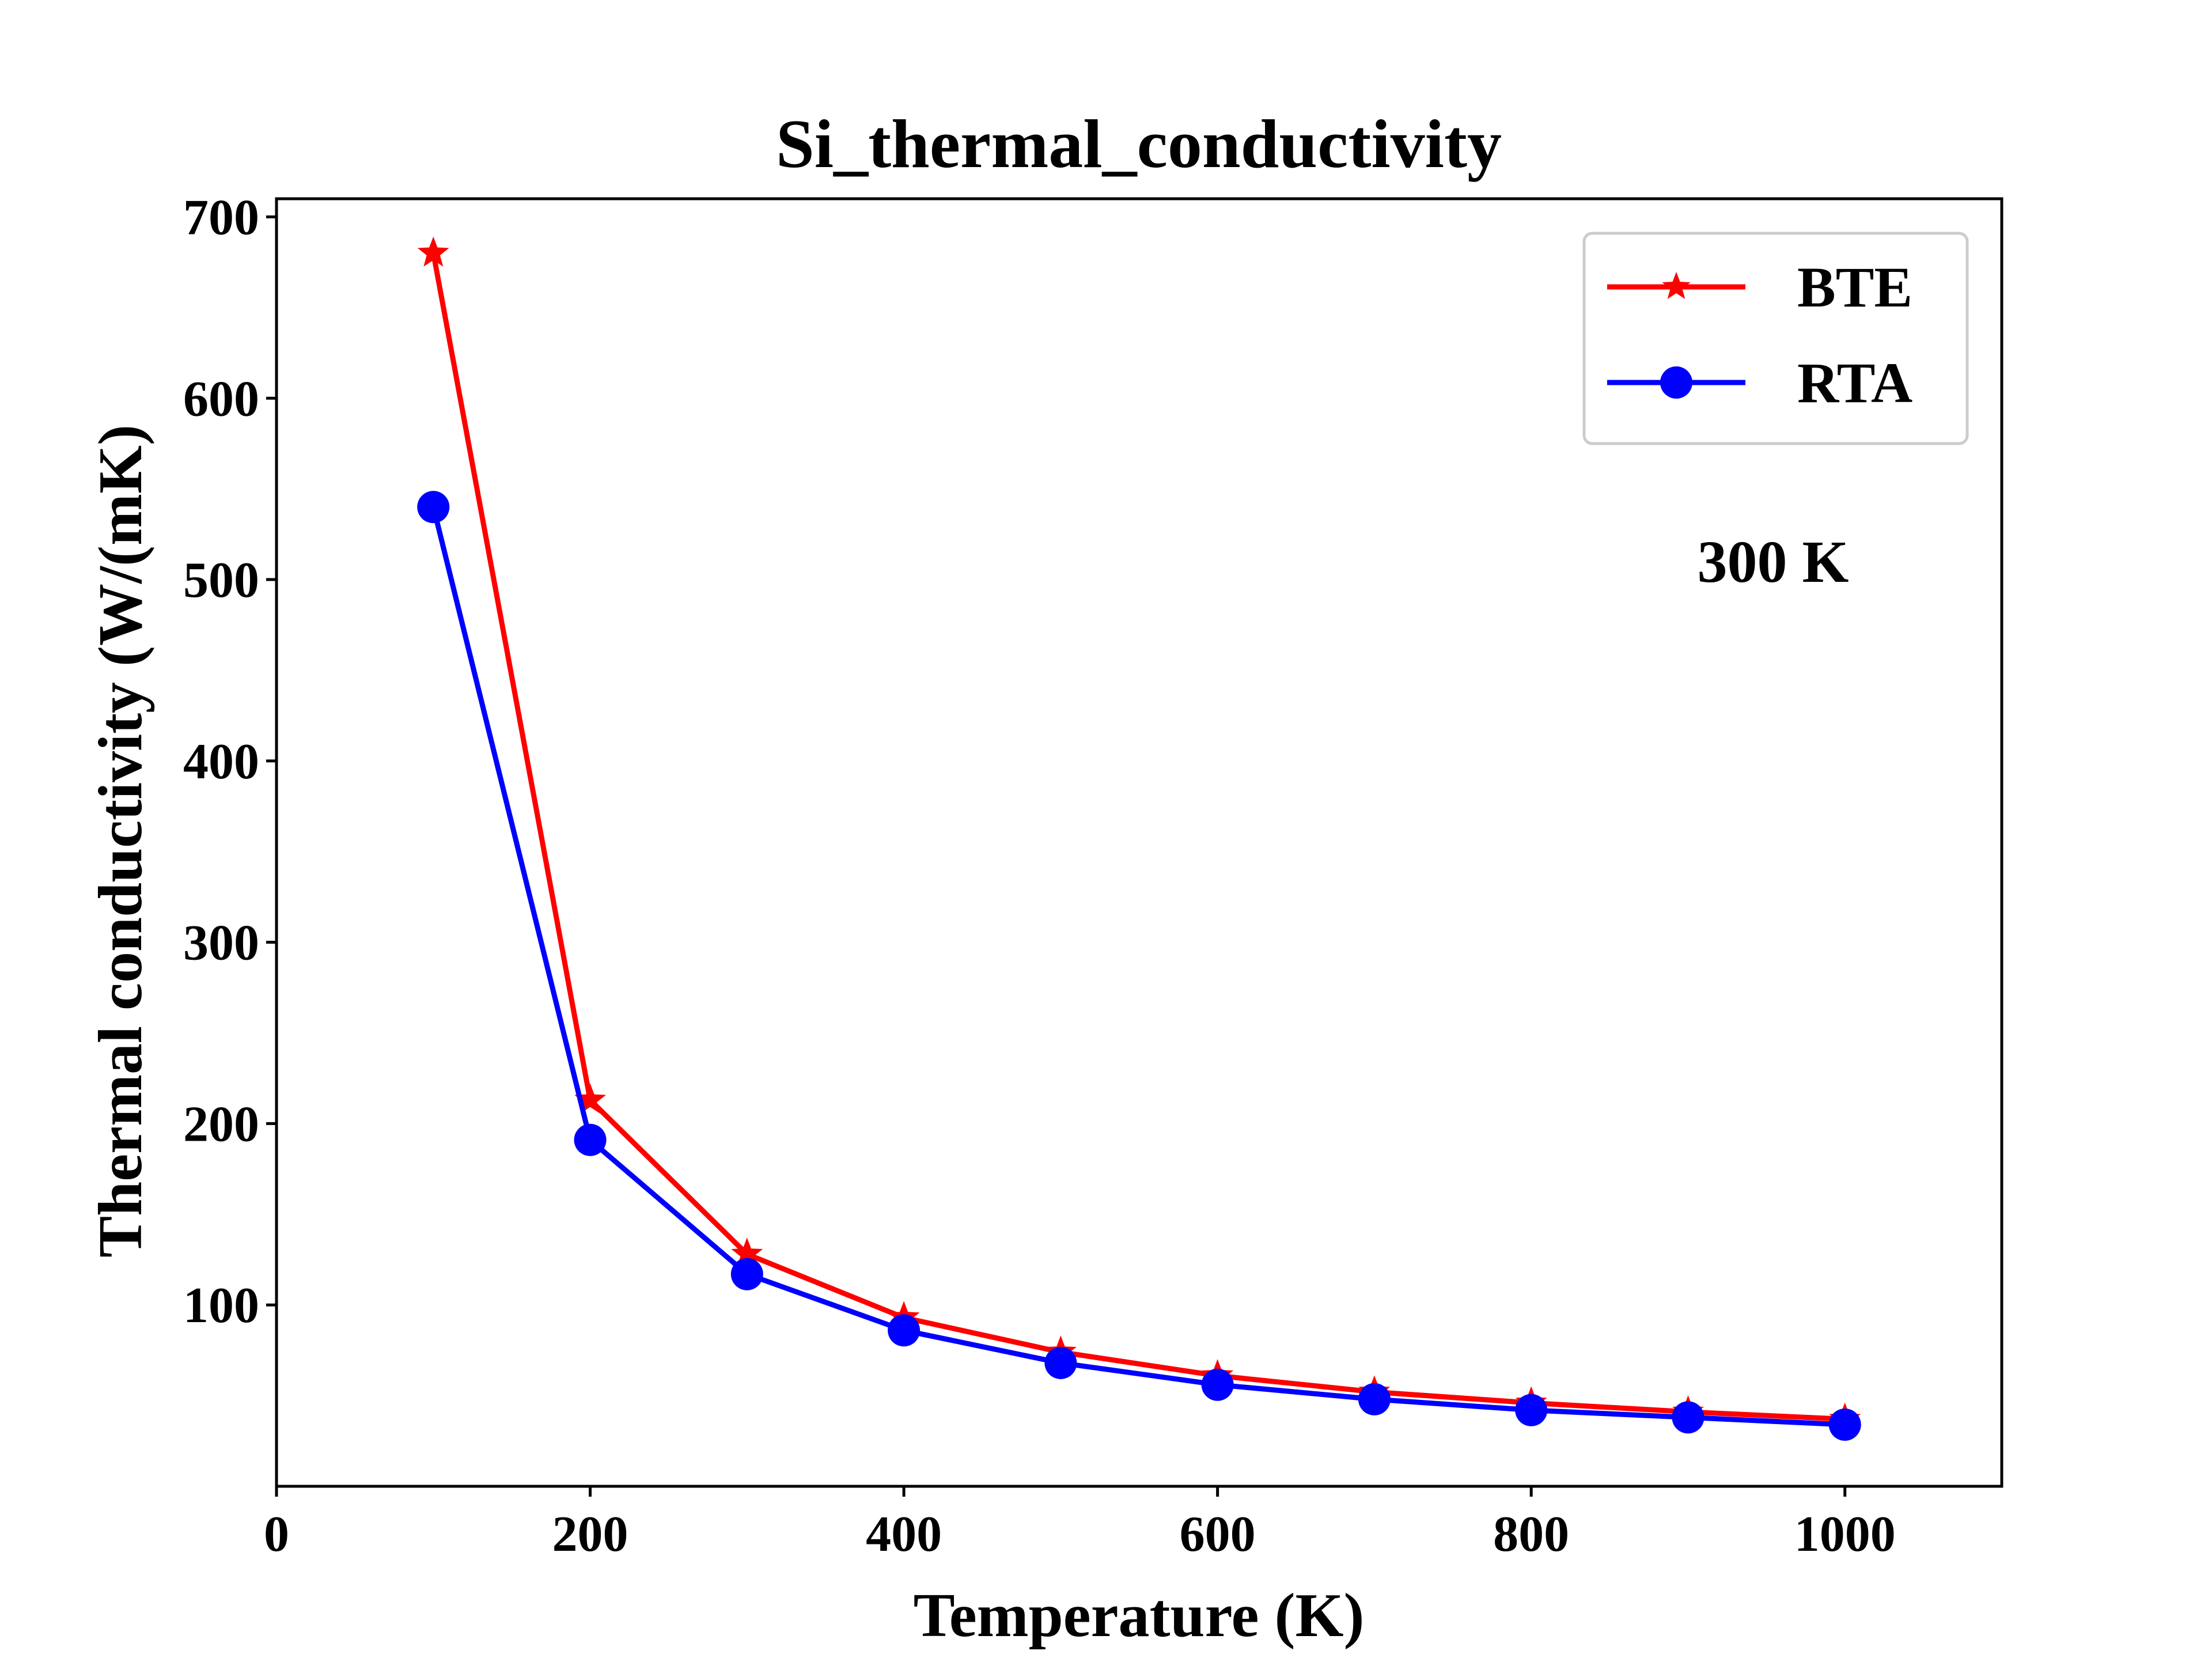 The height and width of the screenshot is (1662, 2212). What do you see at coordinates (433, 252) in the screenshot?
I see `data-point-bte` at bounding box center [433, 252].